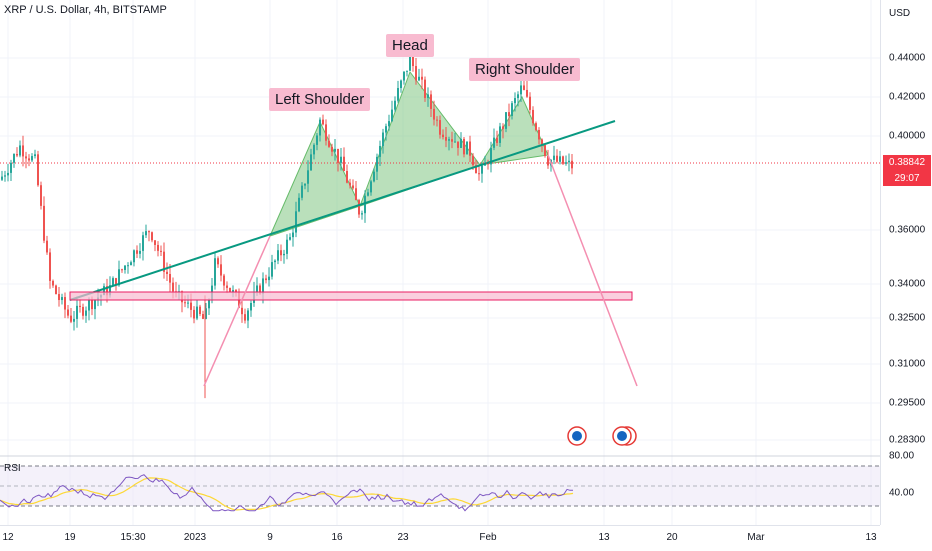 The image size is (932, 551). Describe the element at coordinates (488, 537) in the screenshot. I see `time-tick: Feb` at that location.